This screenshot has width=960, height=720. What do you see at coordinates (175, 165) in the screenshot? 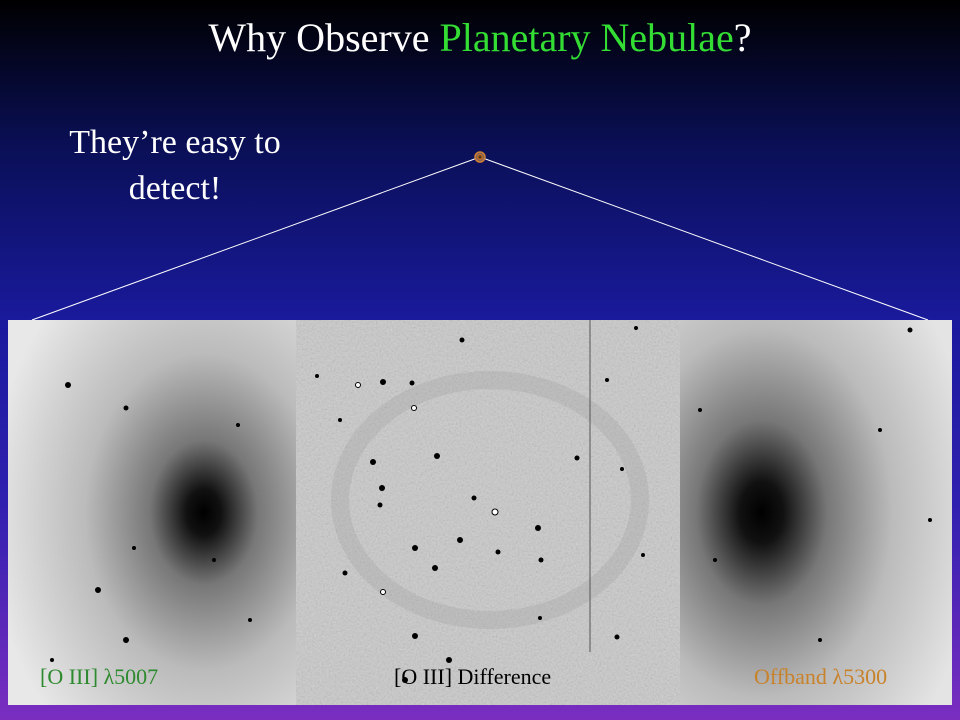
I see `caption: They’re easy to detect!` at bounding box center [175, 165].